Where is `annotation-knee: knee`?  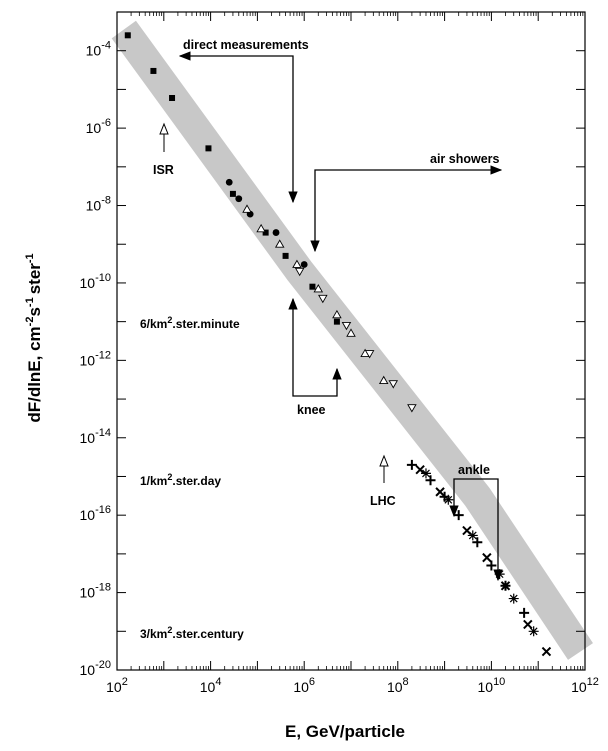
annotation-knee: knee is located at coordinates (311, 410).